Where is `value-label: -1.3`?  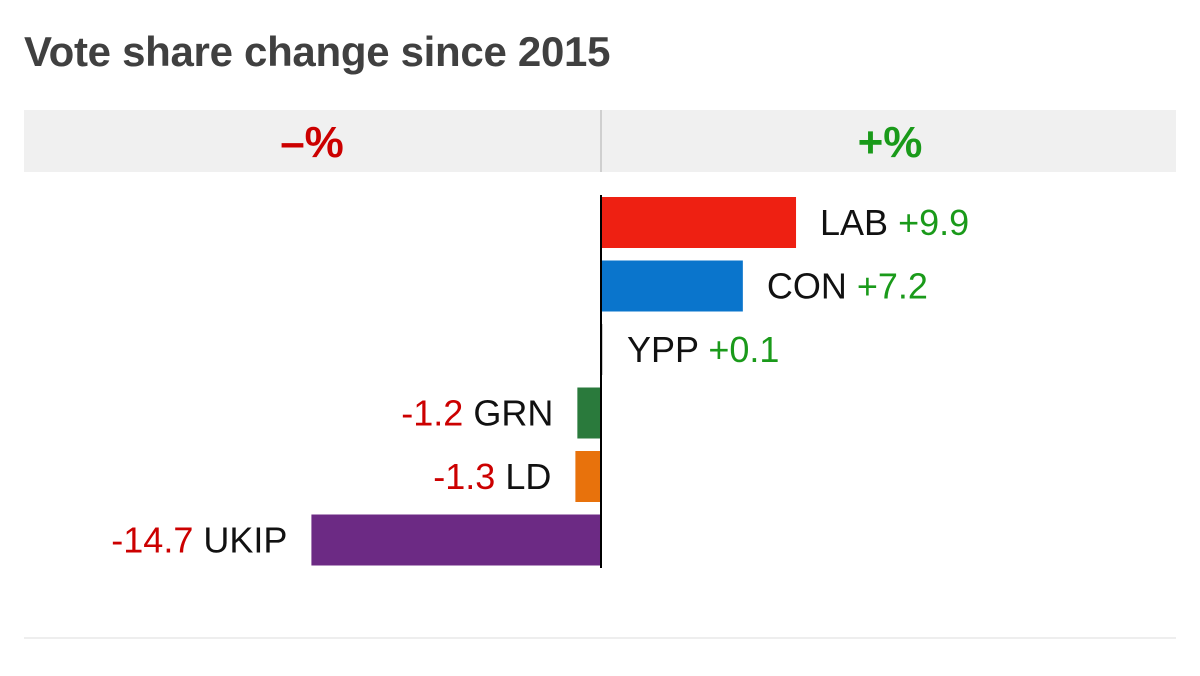
value-label: -1.3 is located at coordinates (464, 476).